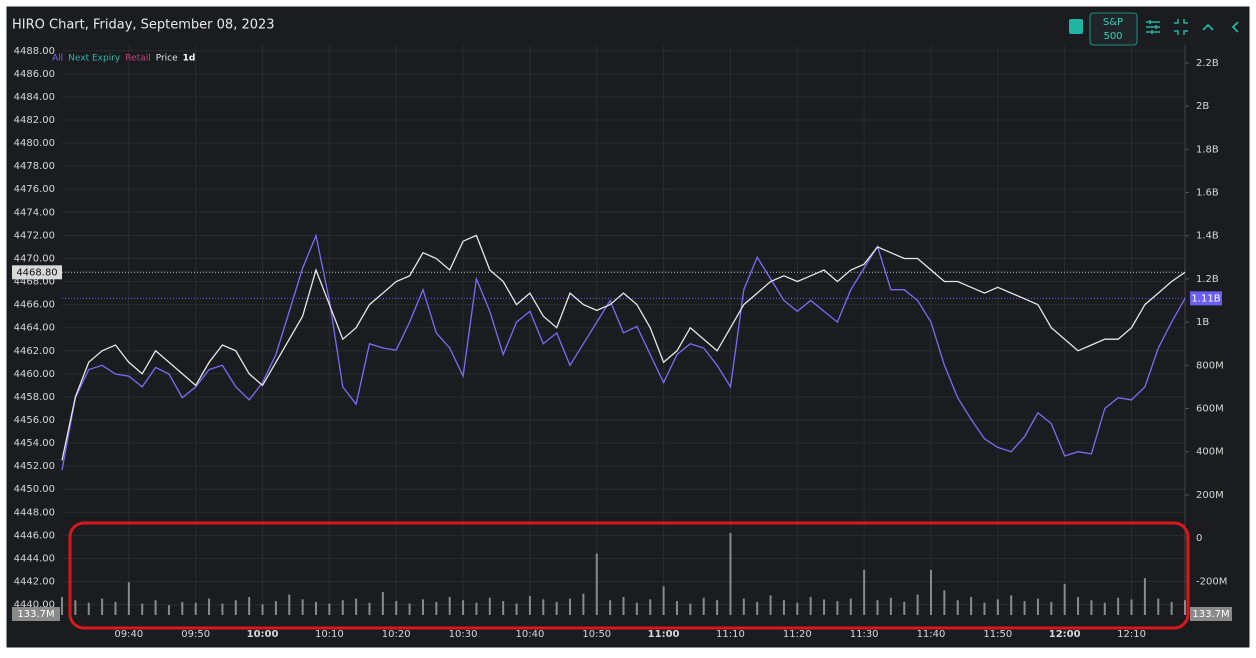  Describe the element at coordinates (1207, 149) in the screenshot. I see `y2-tick-label: 1.8B` at that location.